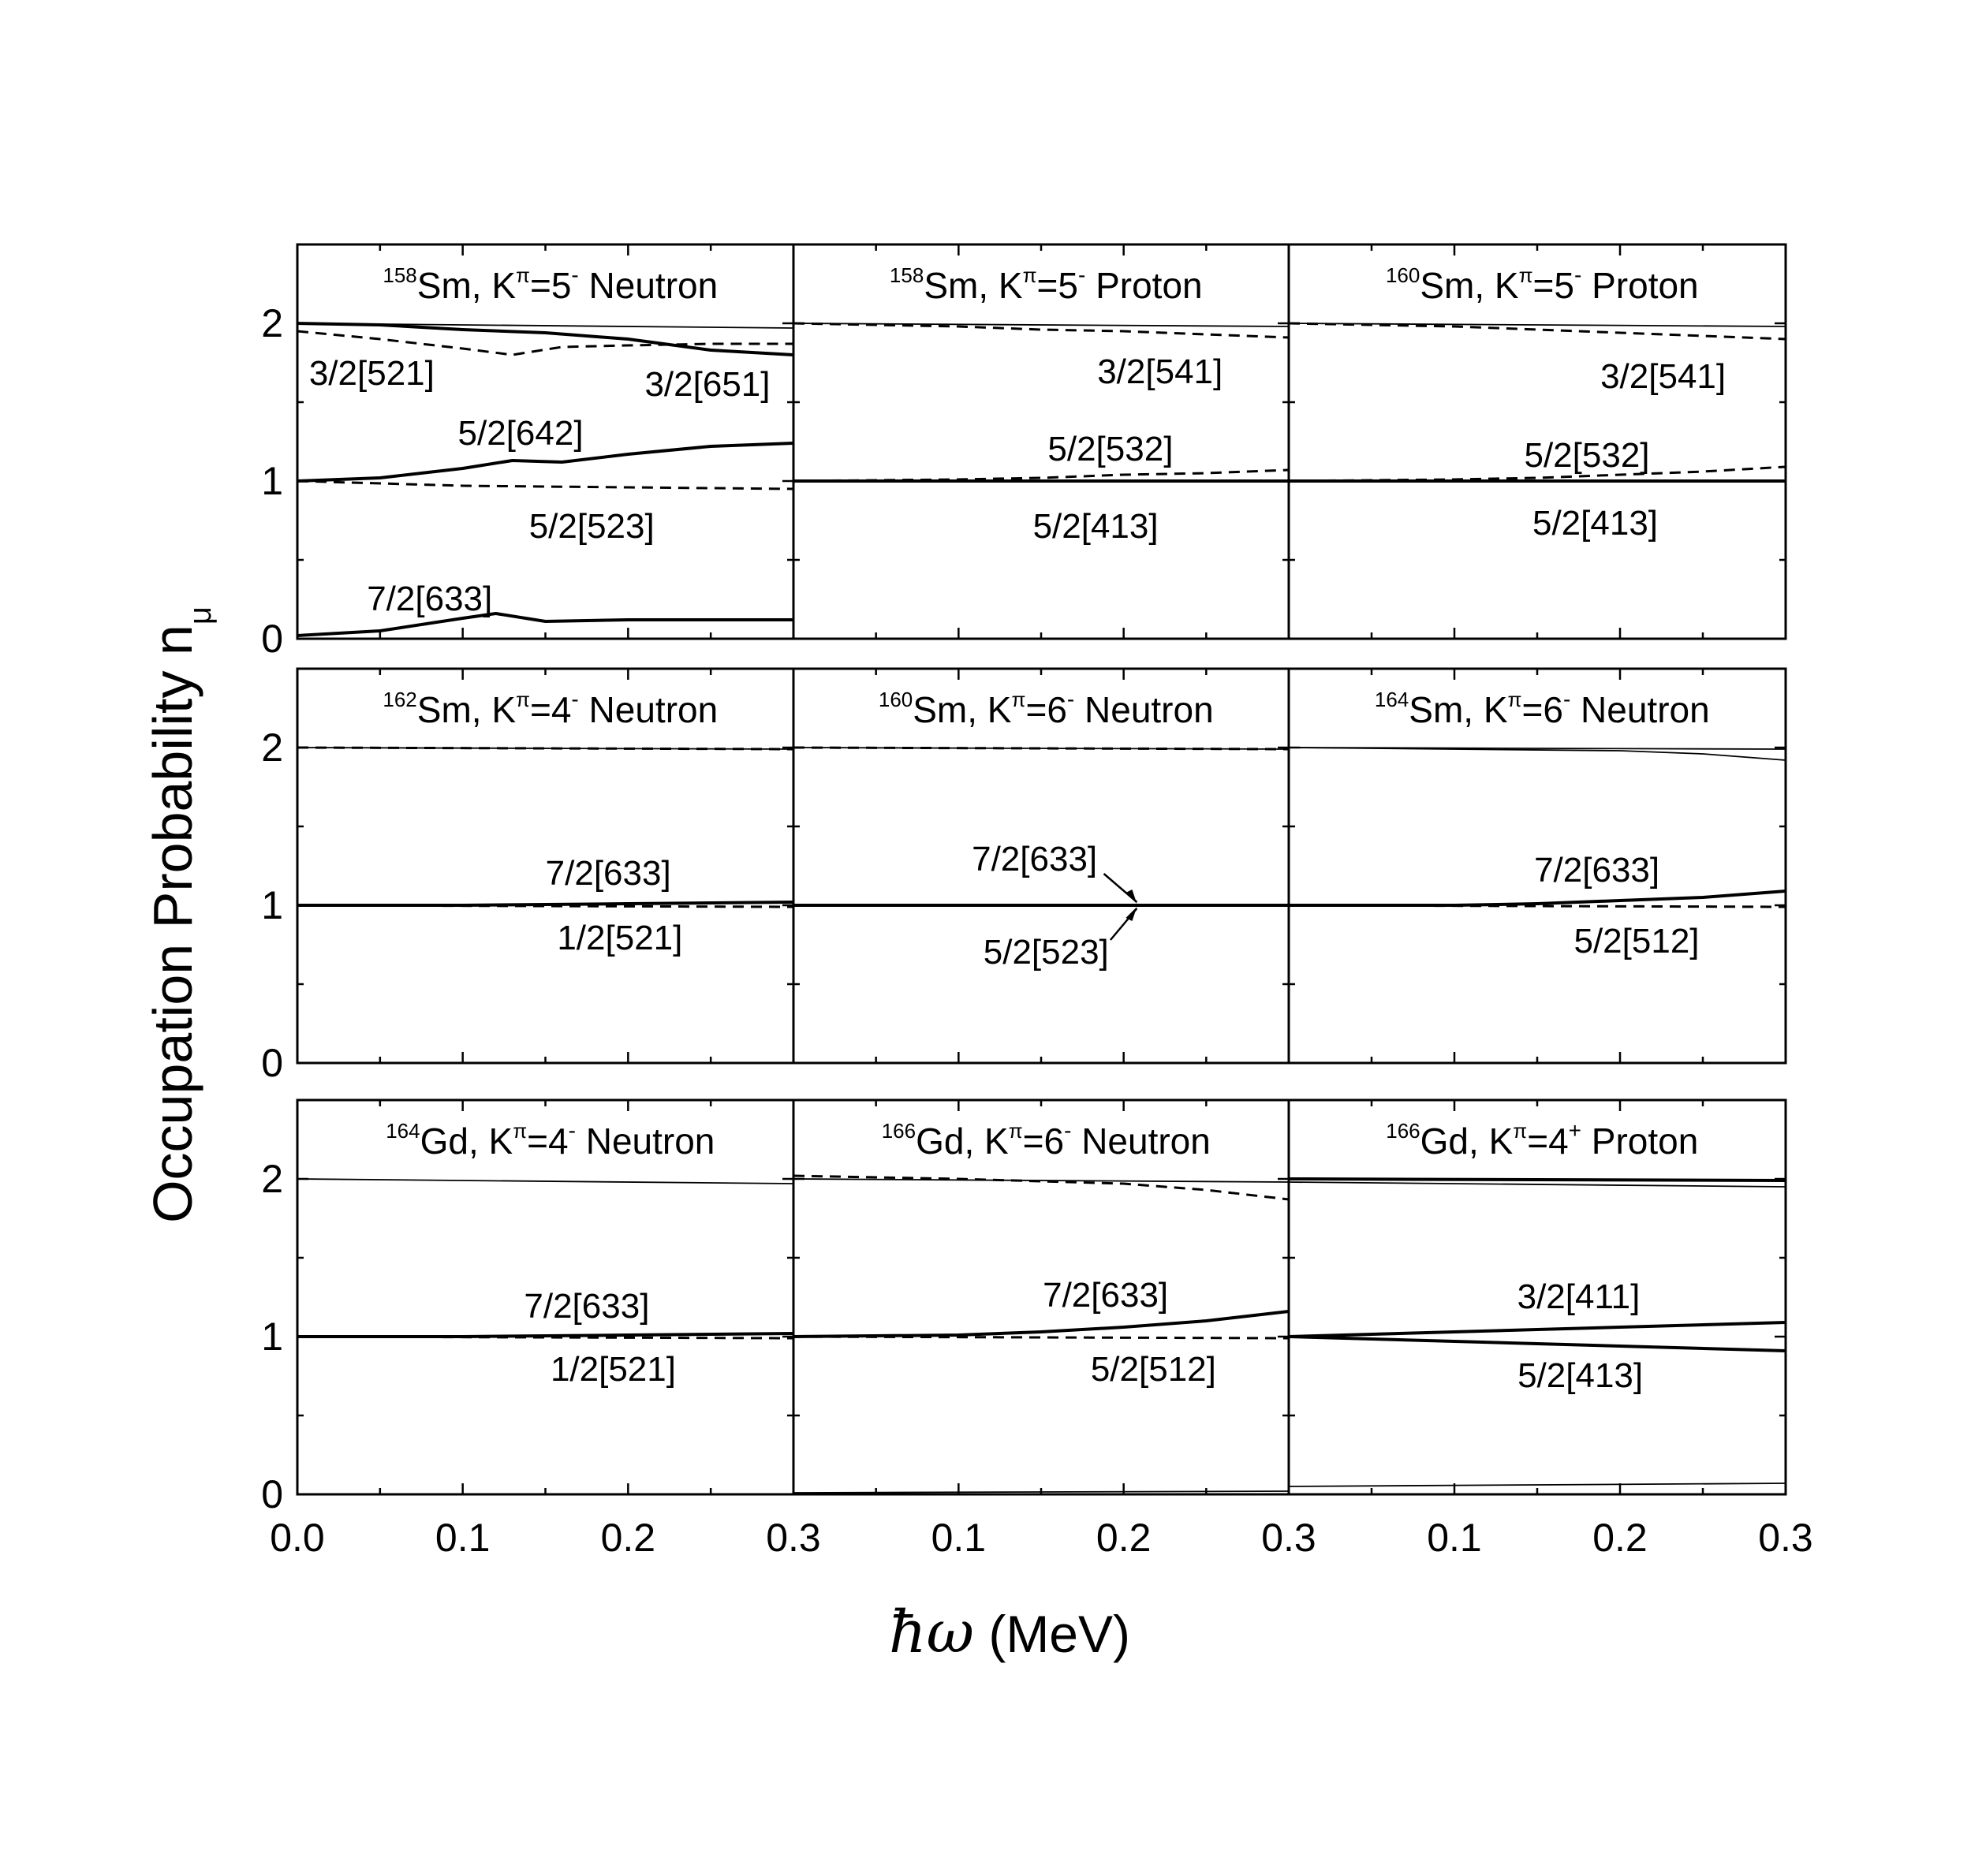 The width and height of the screenshot is (1971, 1876). Describe the element at coordinates (1575, 1130) in the screenshot. I see `title-parity: +` at that location.